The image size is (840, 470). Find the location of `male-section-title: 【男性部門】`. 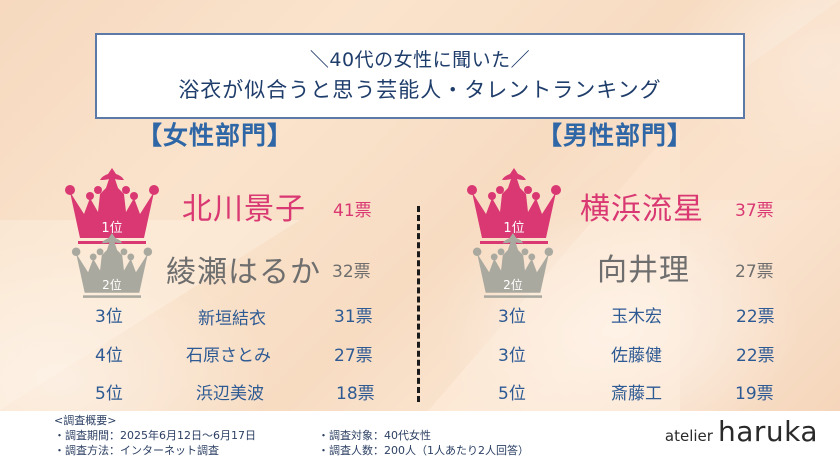

male-section-title: 【男性部門】 is located at coordinates (614, 135).